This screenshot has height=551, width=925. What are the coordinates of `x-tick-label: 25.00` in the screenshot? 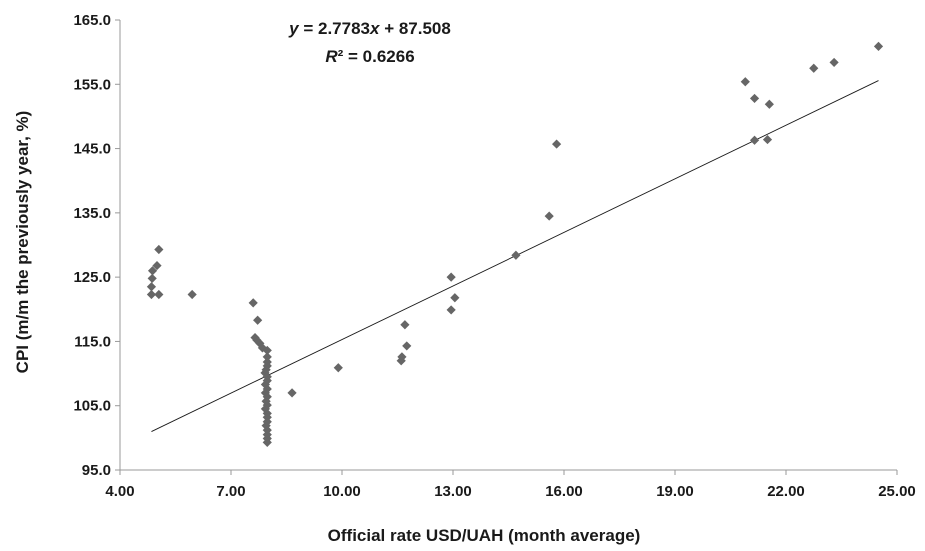 It's located at (897, 491).